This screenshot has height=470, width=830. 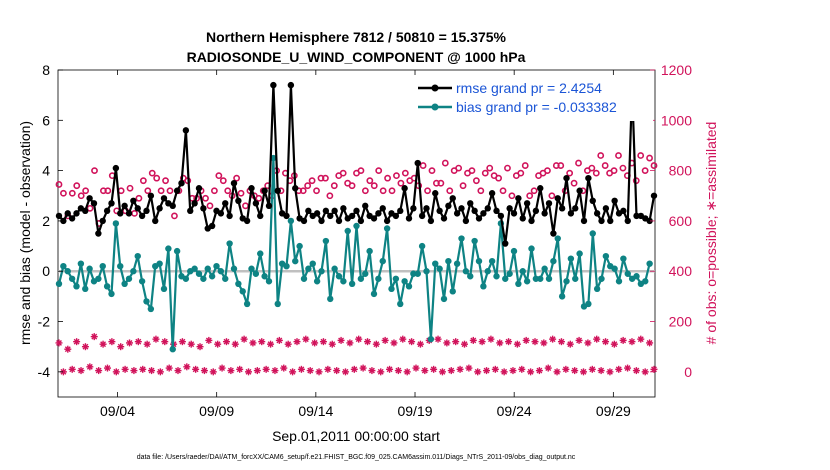 What do you see at coordinates (46, 271) in the screenshot?
I see `left-y-tick-label: 0` at bounding box center [46, 271].